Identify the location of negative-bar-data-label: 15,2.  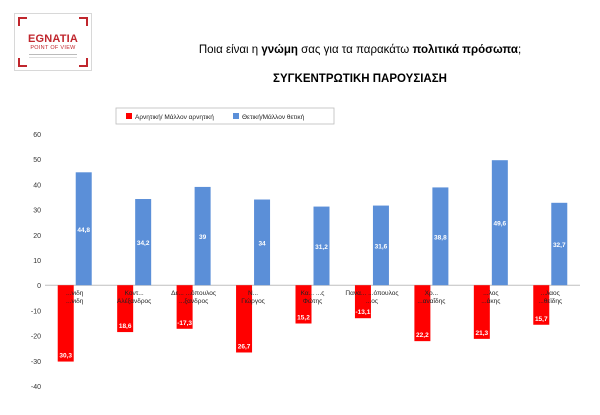
(303, 318).